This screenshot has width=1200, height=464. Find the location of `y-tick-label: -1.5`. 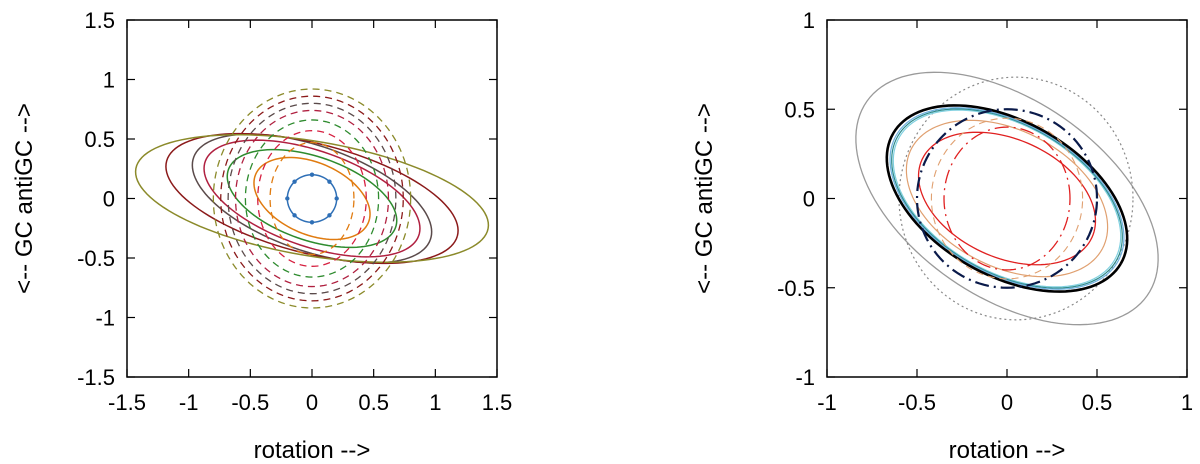

y-tick-label: -1.5 is located at coordinates (96, 377).